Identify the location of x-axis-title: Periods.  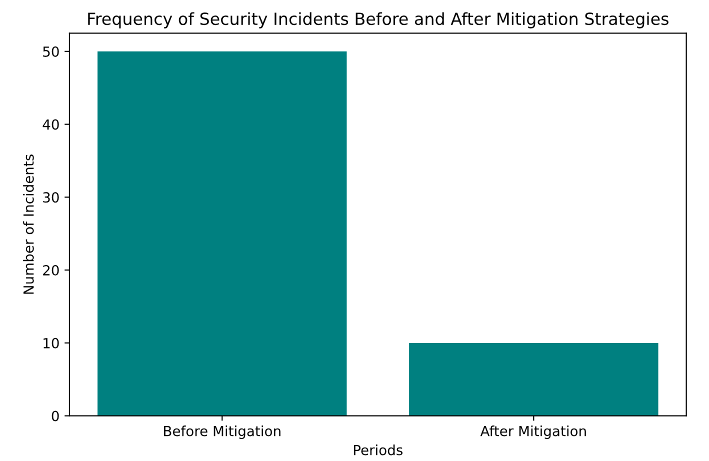
(378, 450).